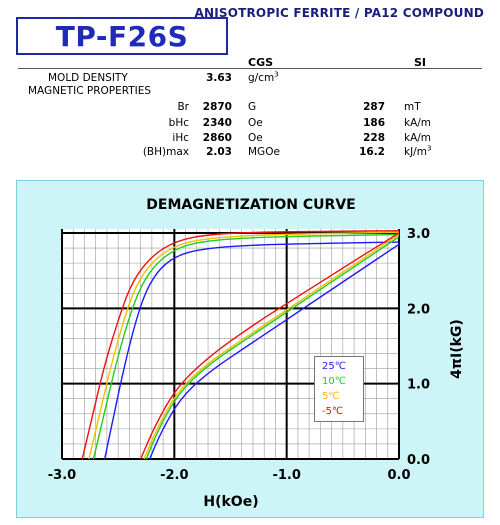  Describe the element at coordinates (217, 138) in the screenshot. I see `property-cgs-value: 2860` at that location.